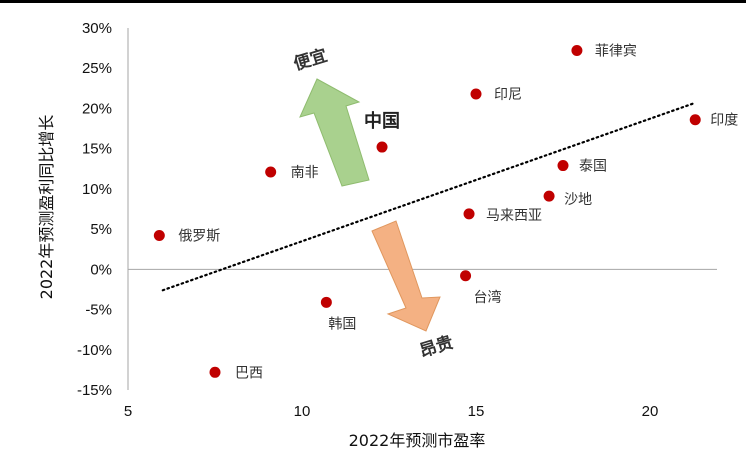  What do you see at coordinates (94, 390) in the screenshot?
I see `y-tick-label: -15%` at bounding box center [94, 390].